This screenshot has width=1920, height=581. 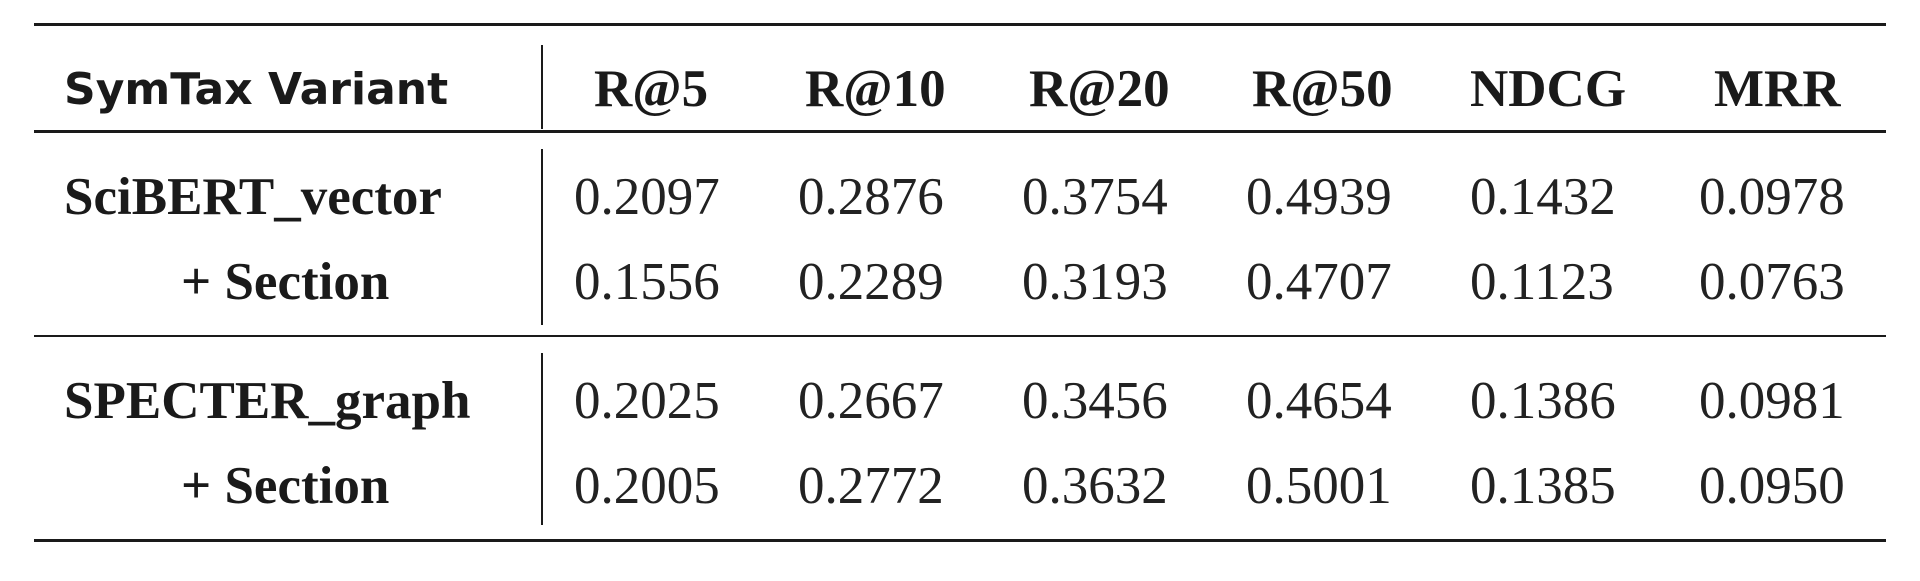 I want to click on cell-r10: 0.2876, so click(x=871, y=197).